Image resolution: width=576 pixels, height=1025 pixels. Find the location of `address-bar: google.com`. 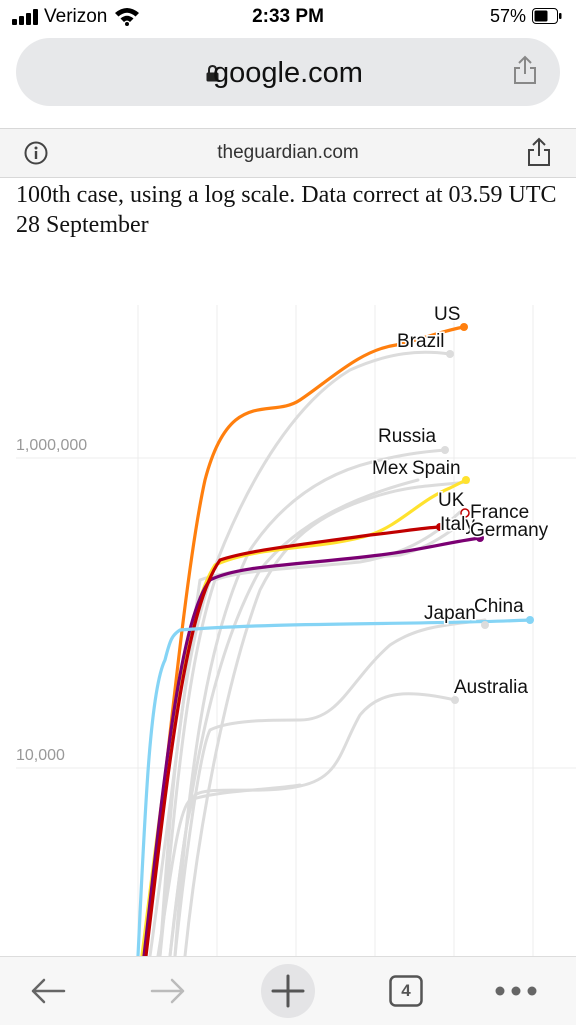

address-bar: google.com is located at coordinates (288, 72).